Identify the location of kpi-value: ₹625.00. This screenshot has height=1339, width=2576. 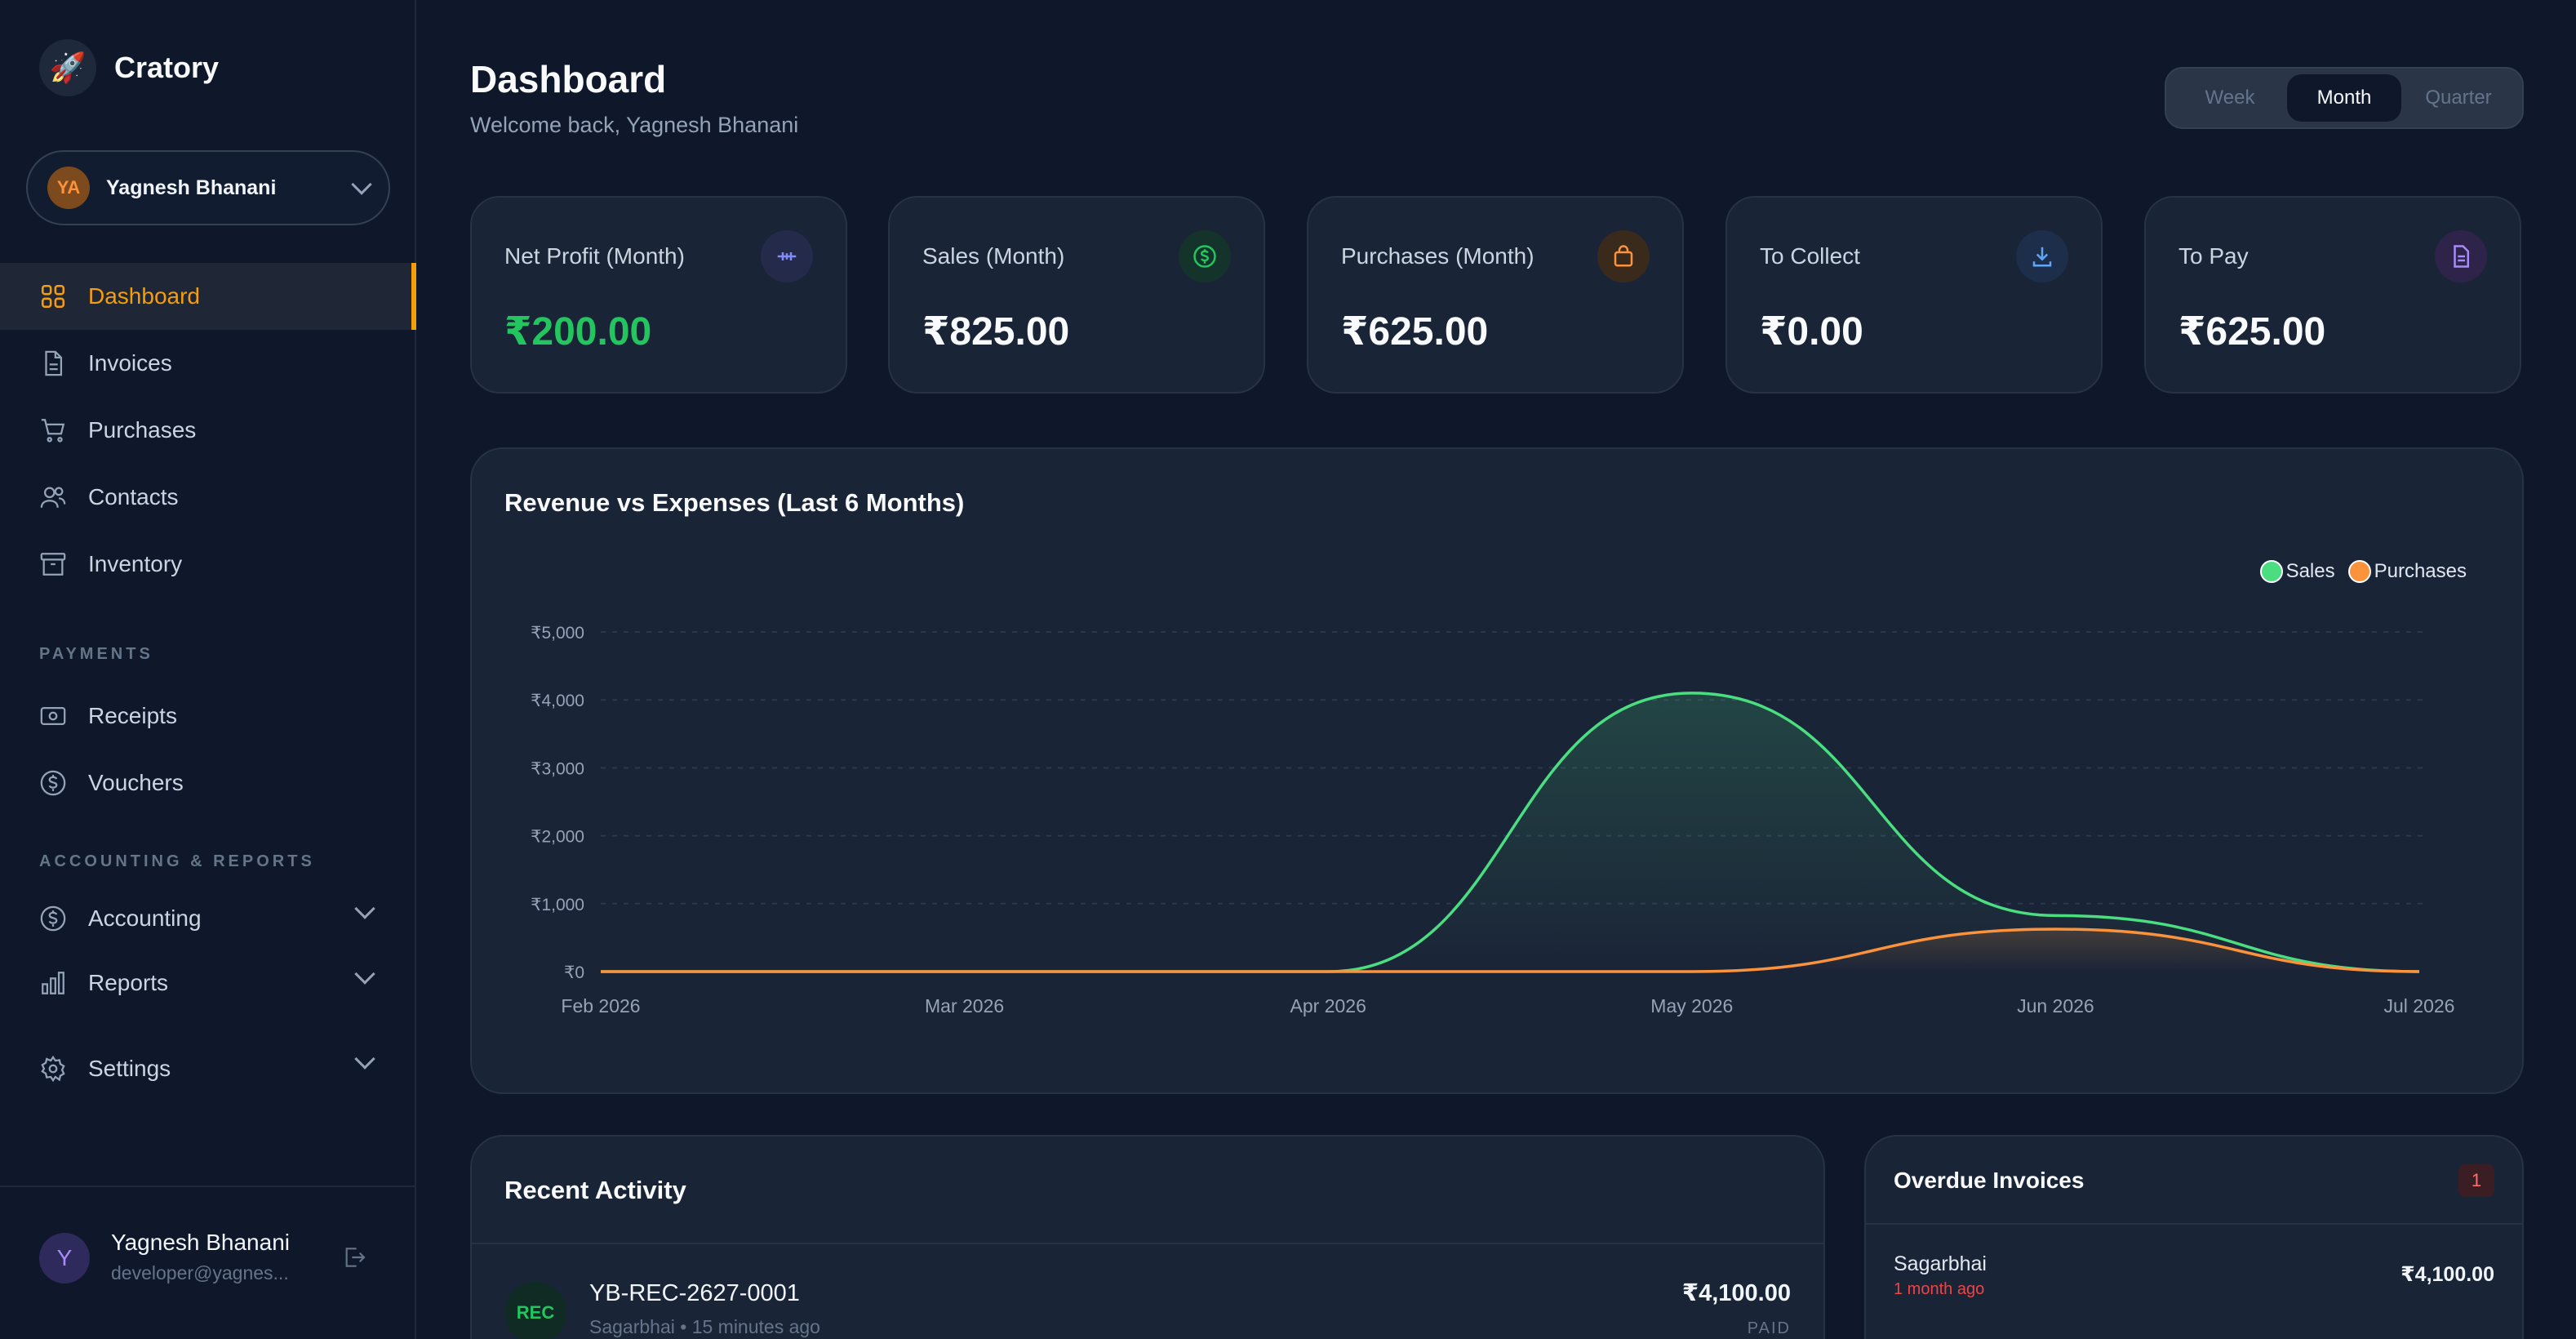
(1415, 332).